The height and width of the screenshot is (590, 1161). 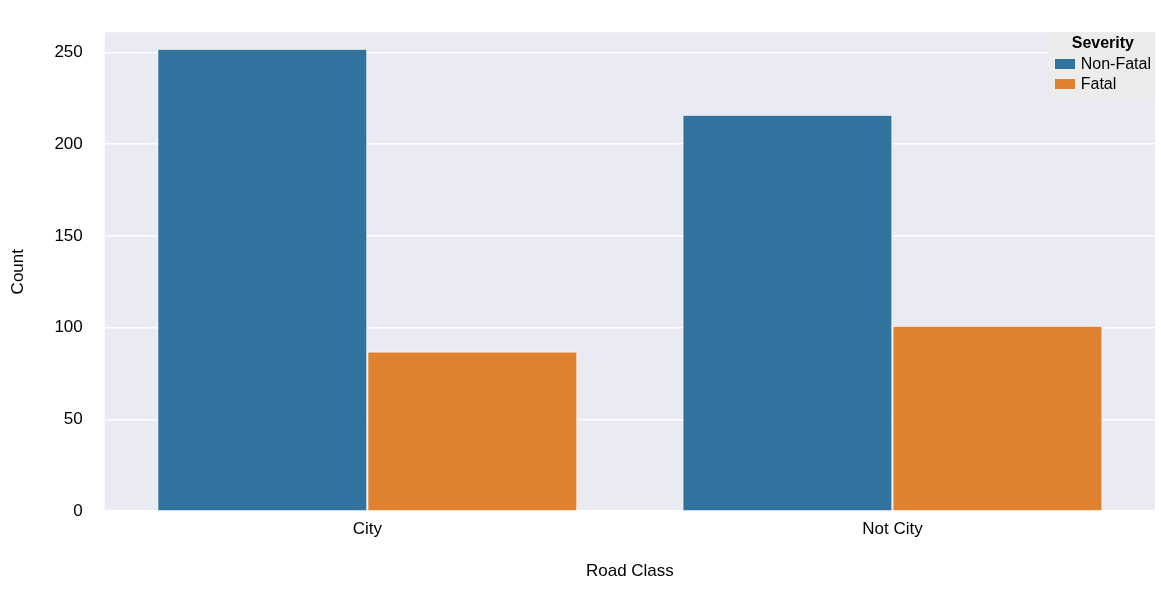 What do you see at coordinates (68, 327) in the screenshot?
I see `y-tick-label: 100` at bounding box center [68, 327].